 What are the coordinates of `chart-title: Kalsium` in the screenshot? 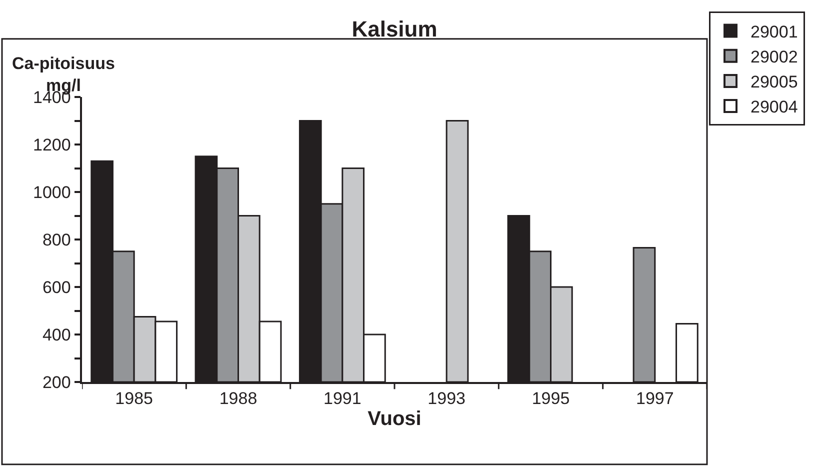 It's located at (395, 29).